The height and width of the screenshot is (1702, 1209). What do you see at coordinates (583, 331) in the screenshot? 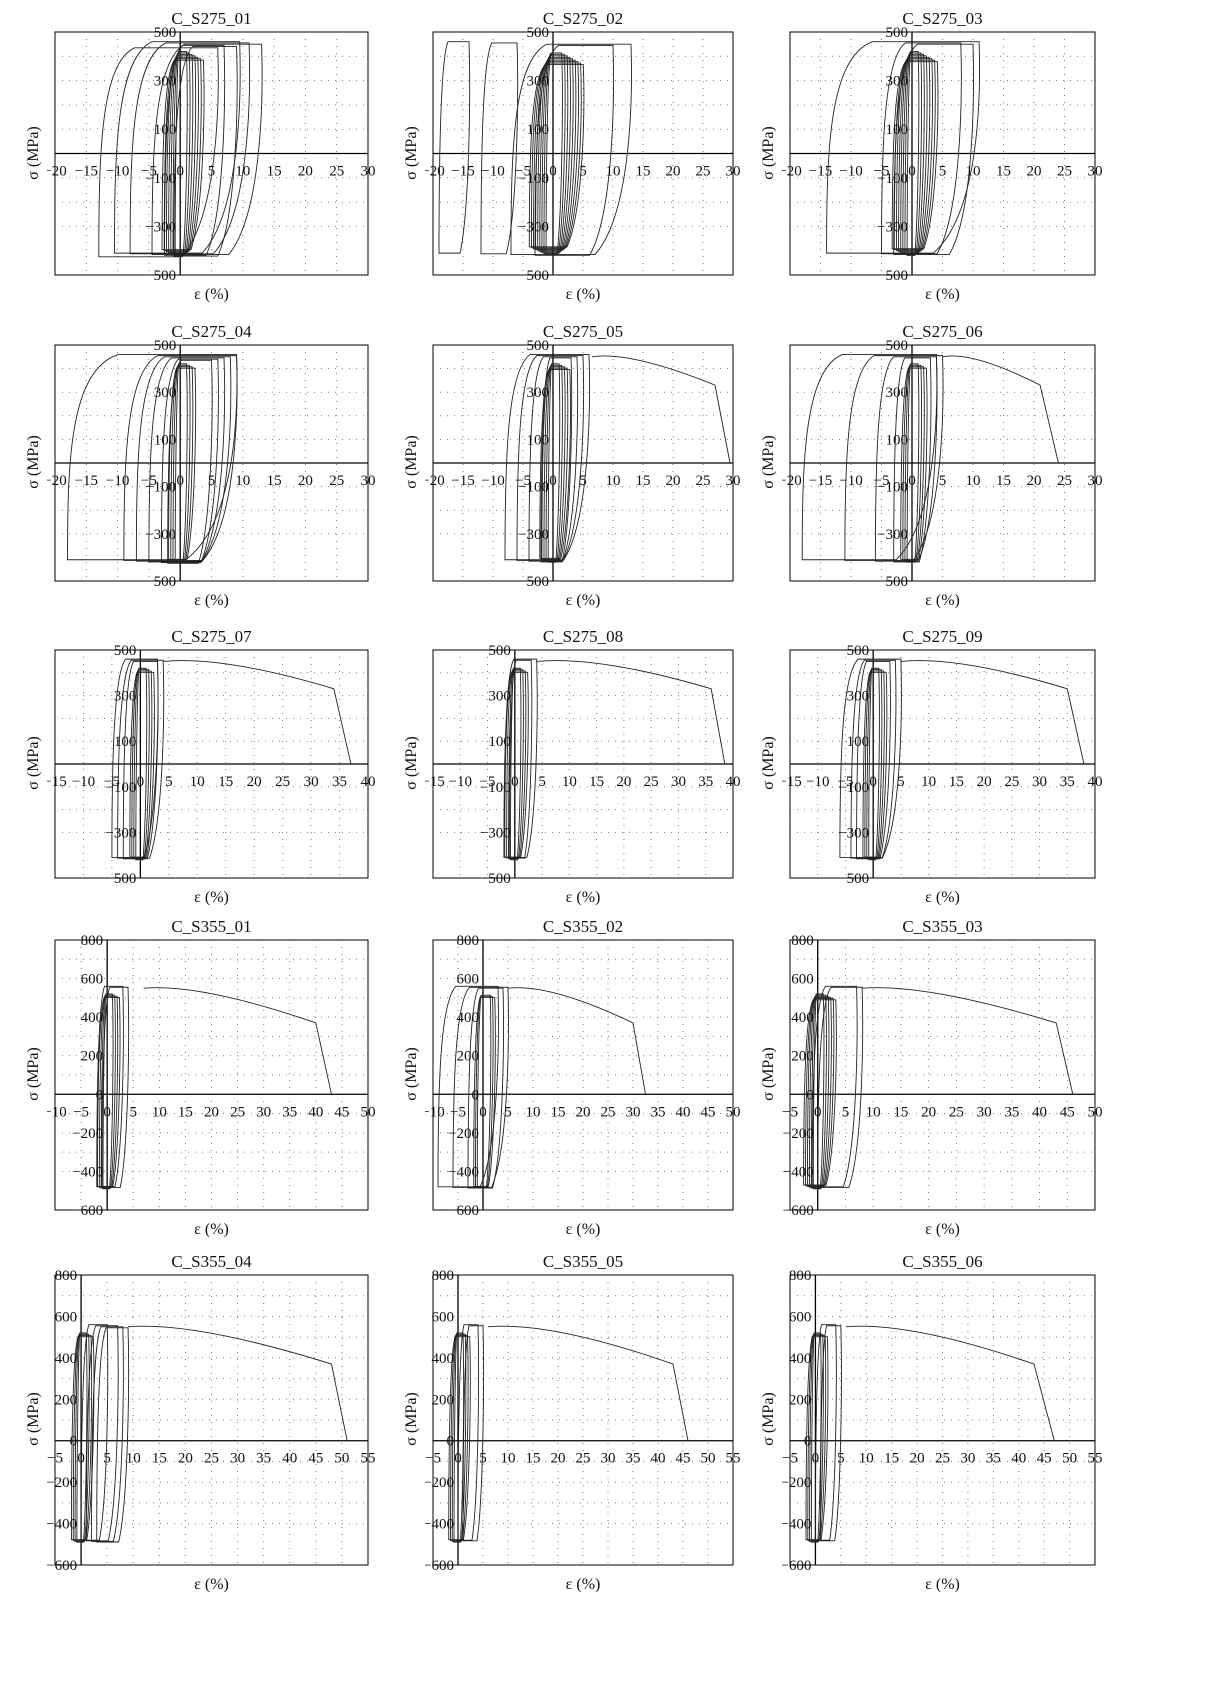
I see `chart-title: C_S275_05` at bounding box center [583, 331].